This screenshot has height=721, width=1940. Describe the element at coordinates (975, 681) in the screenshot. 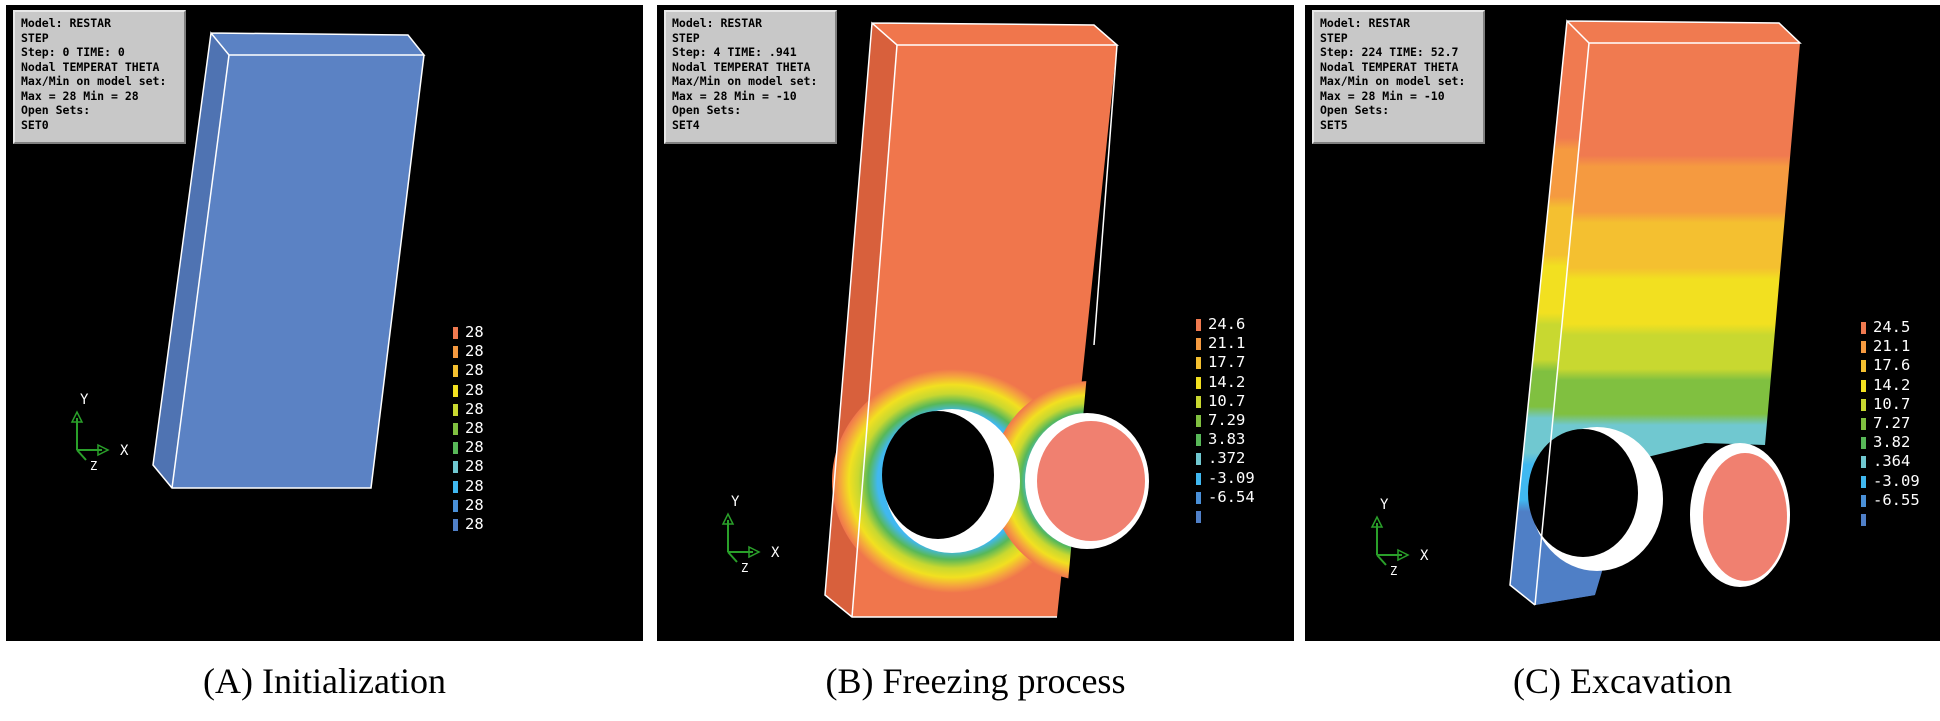

I see `caption-freezing-process: (B) Freezing process` at that location.